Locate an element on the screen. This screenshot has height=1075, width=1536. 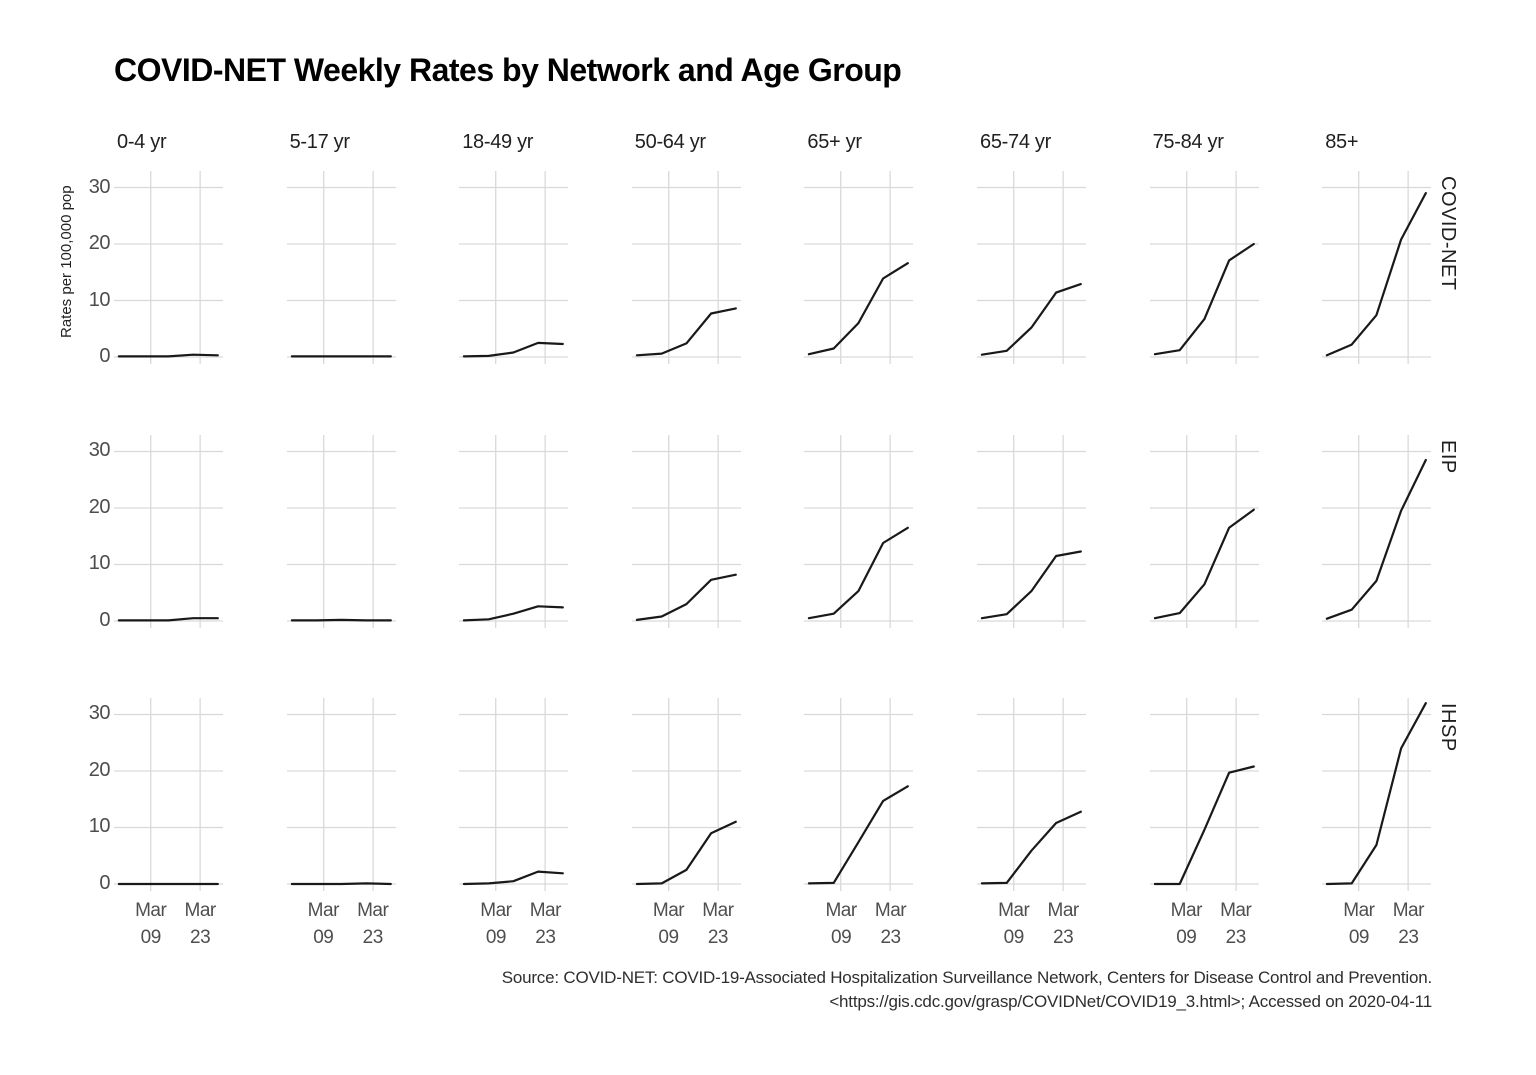
facet-column-header: 50-64 yr is located at coordinates (670, 142).